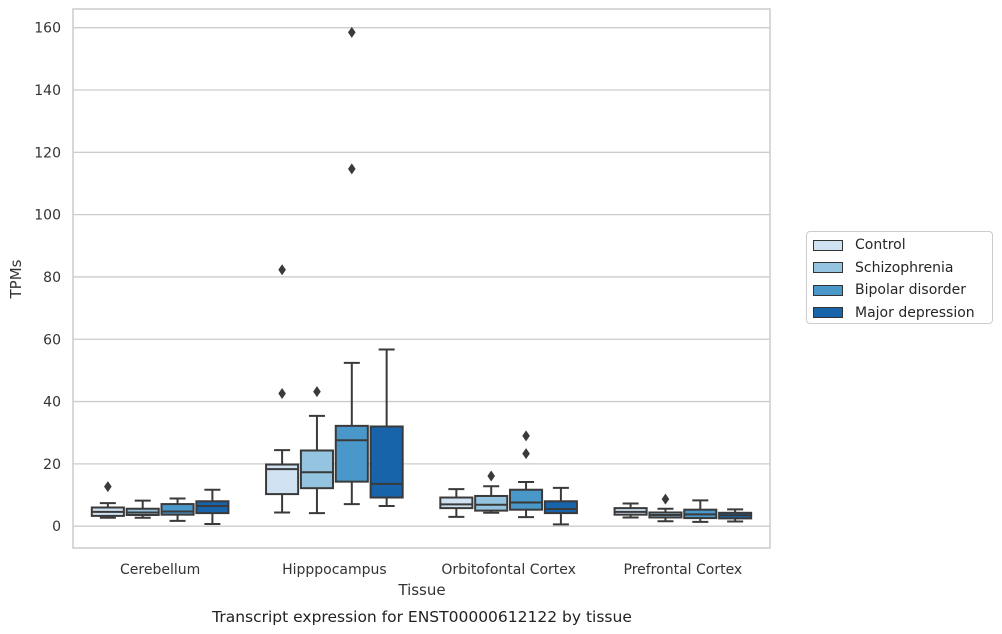 Image resolution: width=1002 pixels, height=634 pixels. Describe the element at coordinates (421, 590) in the screenshot. I see `x-axis-label: Tissue` at that location.